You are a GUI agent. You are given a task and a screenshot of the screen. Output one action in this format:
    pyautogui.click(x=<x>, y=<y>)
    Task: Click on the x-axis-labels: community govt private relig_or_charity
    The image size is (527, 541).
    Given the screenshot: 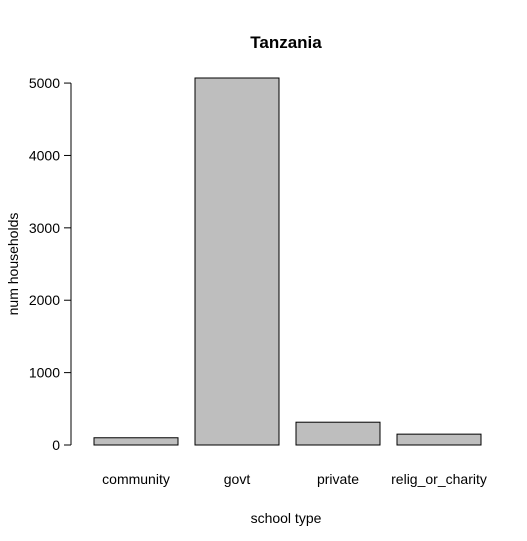 What is the action you would take?
    pyautogui.click(x=294, y=479)
    